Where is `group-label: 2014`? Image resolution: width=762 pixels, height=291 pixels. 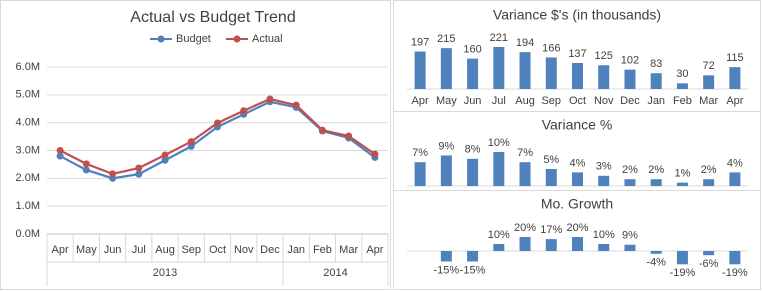
group-label: 2014 is located at coordinates (335, 273).